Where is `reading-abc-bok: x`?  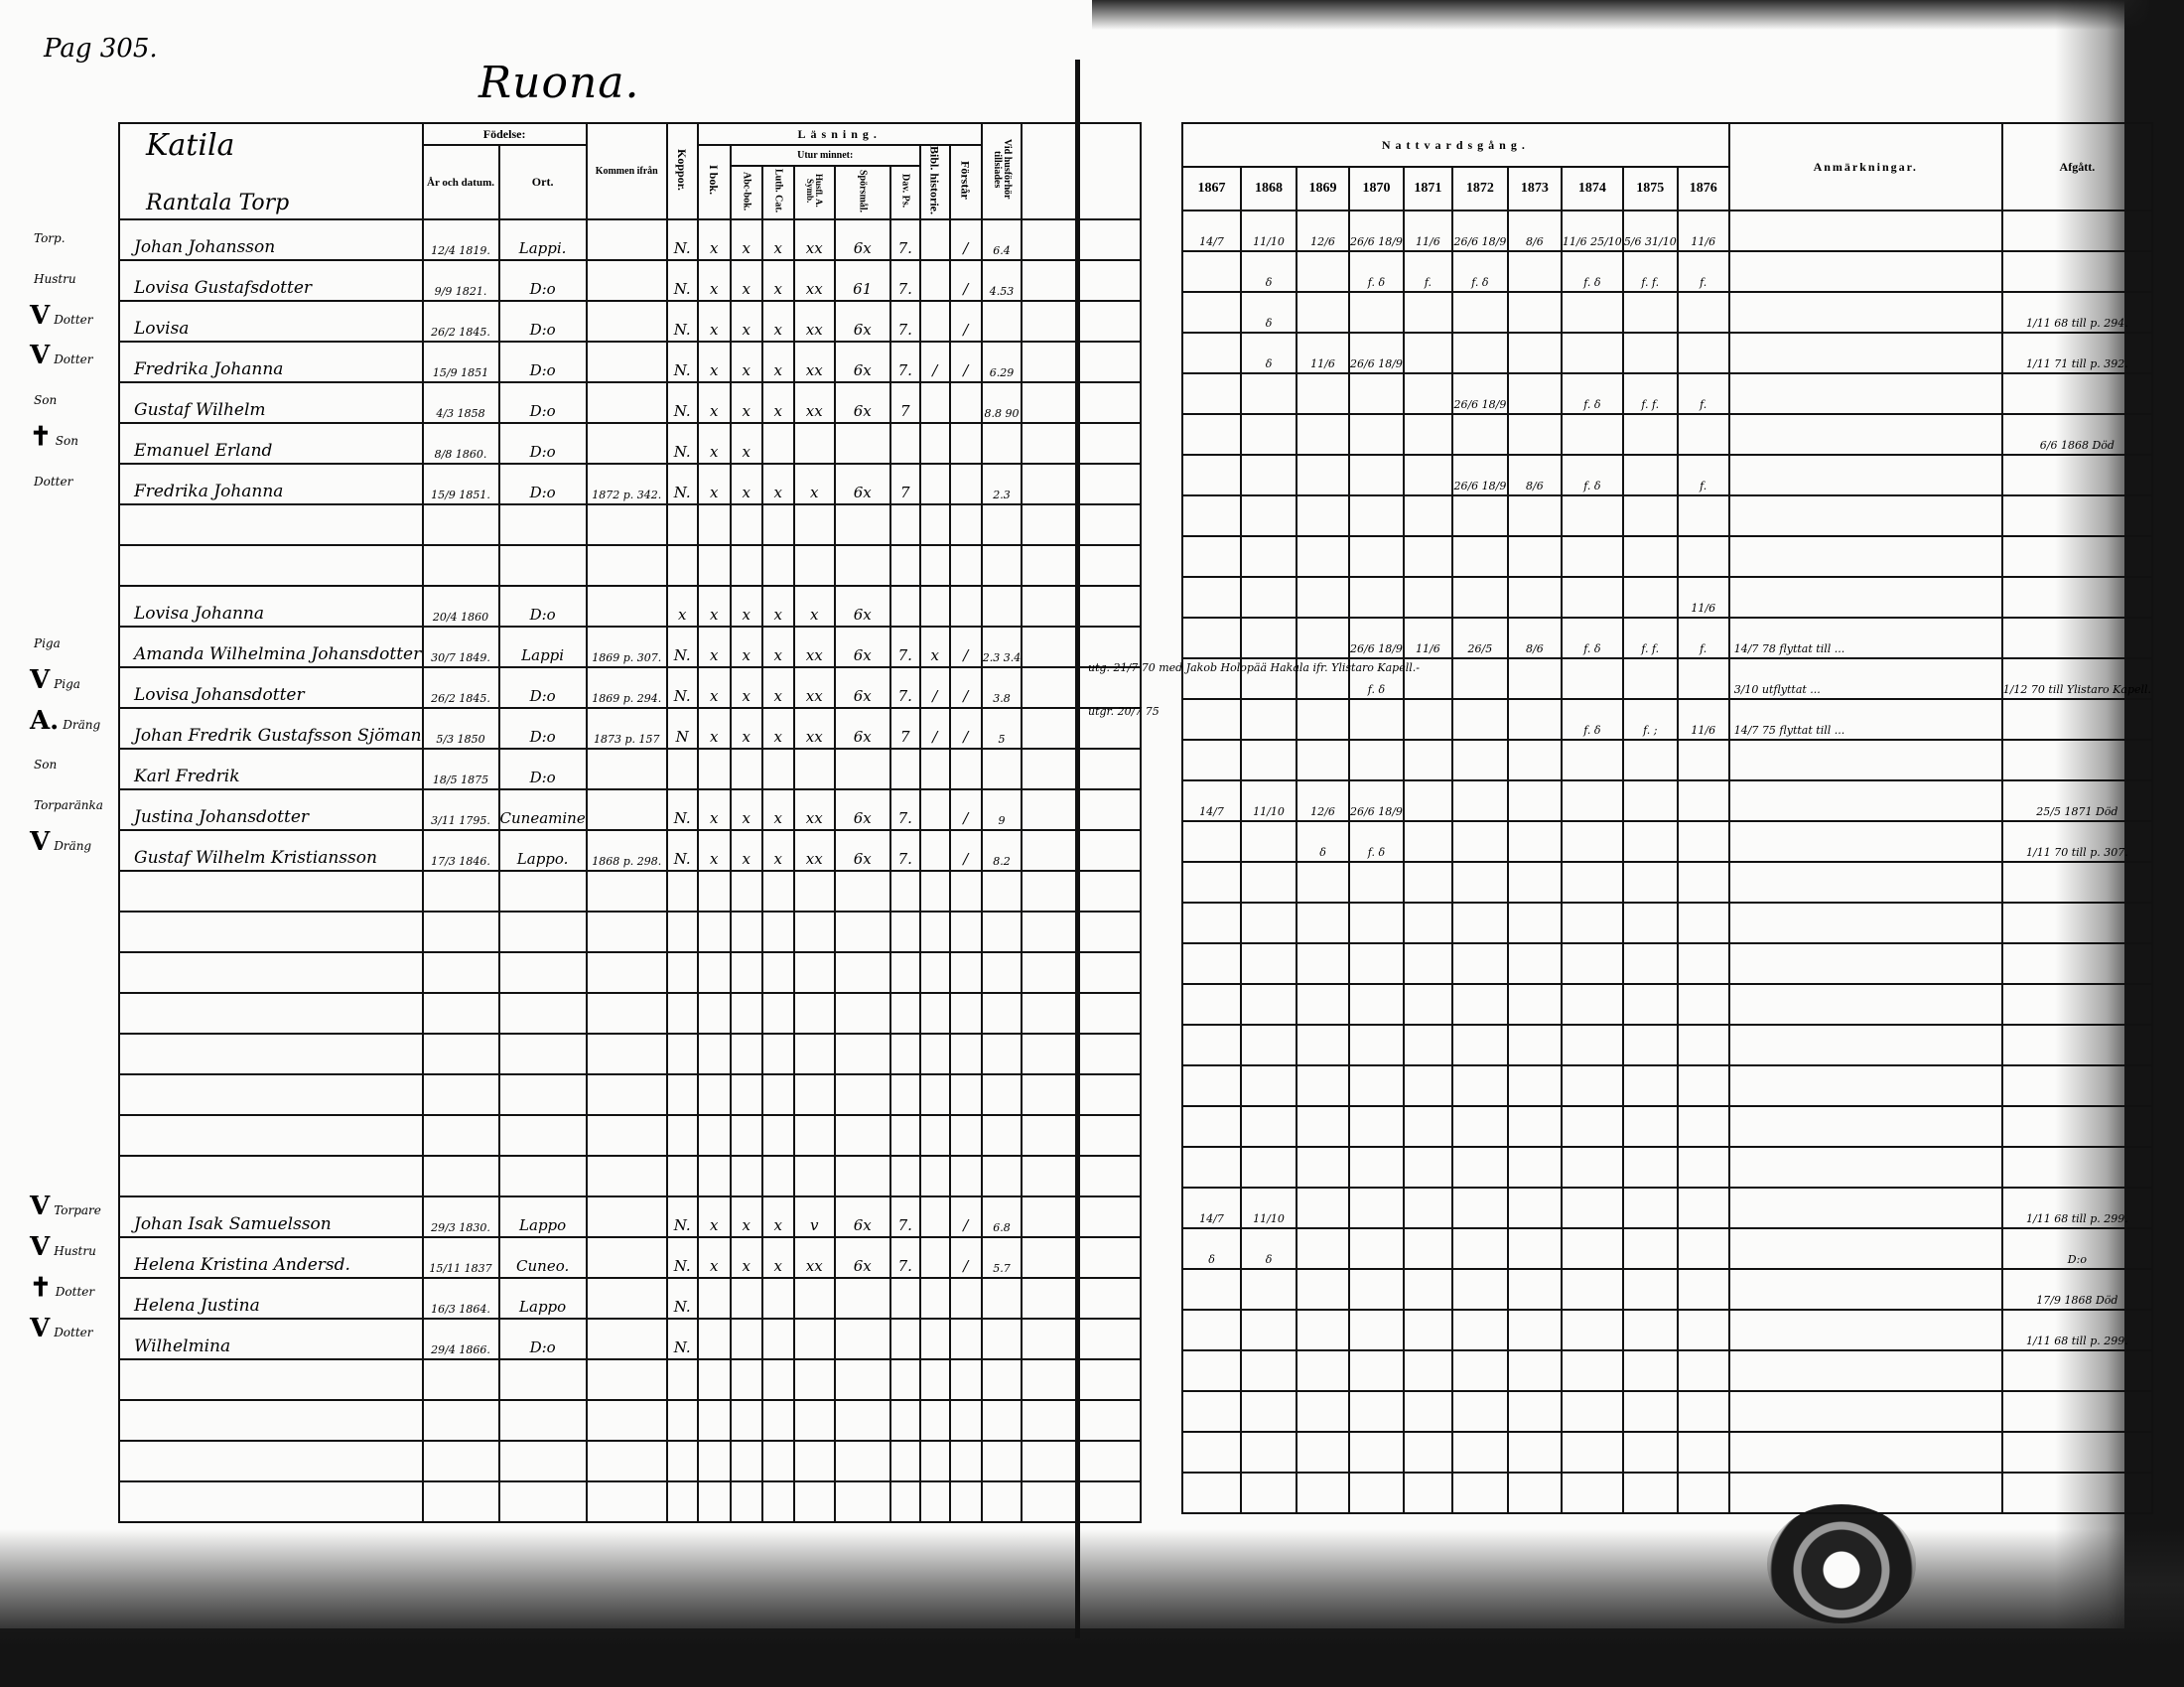 reading-abc-bok: x is located at coordinates (746, 281).